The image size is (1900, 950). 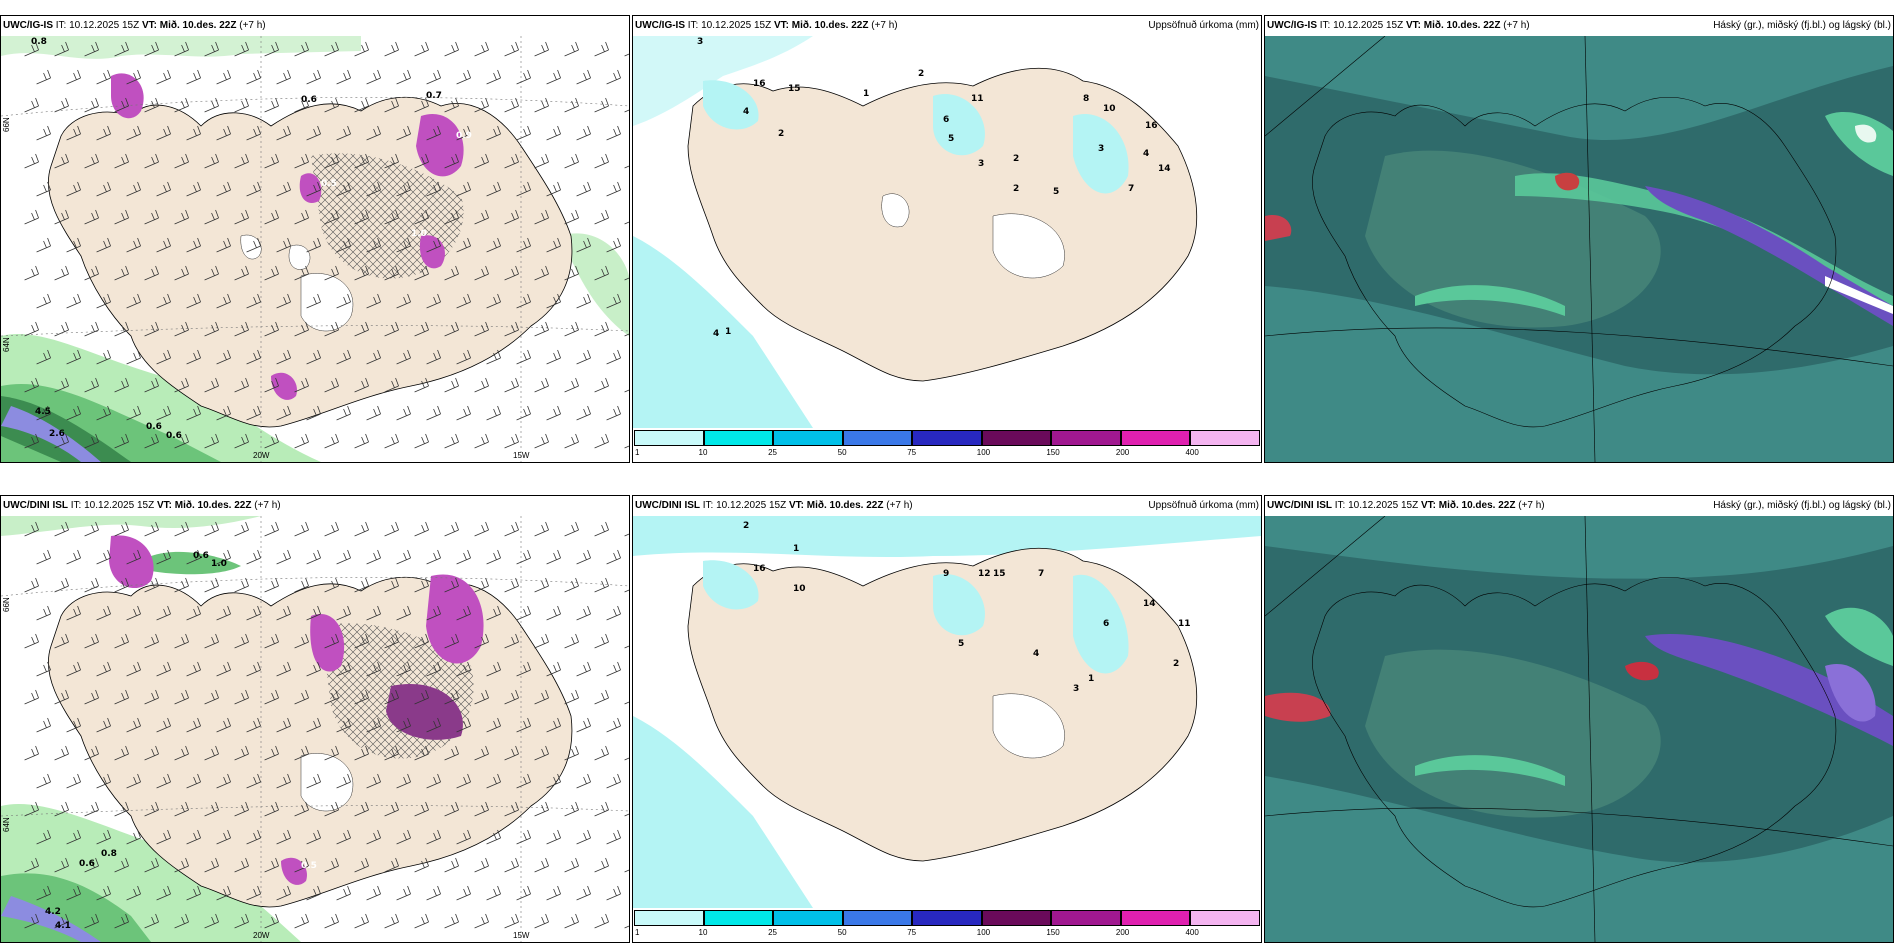 I want to click on precip-map: 2 1 16 10 12 15 9 5 7 6 14 11 3 1 2 4, so click(x=947, y=712).